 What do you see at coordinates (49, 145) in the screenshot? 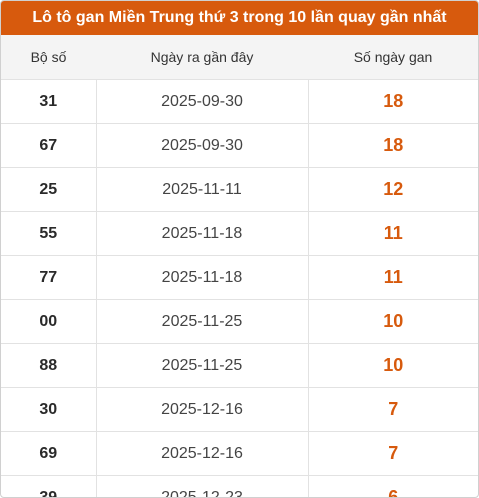
I see `row-number: 67` at bounding box center [49, 145].